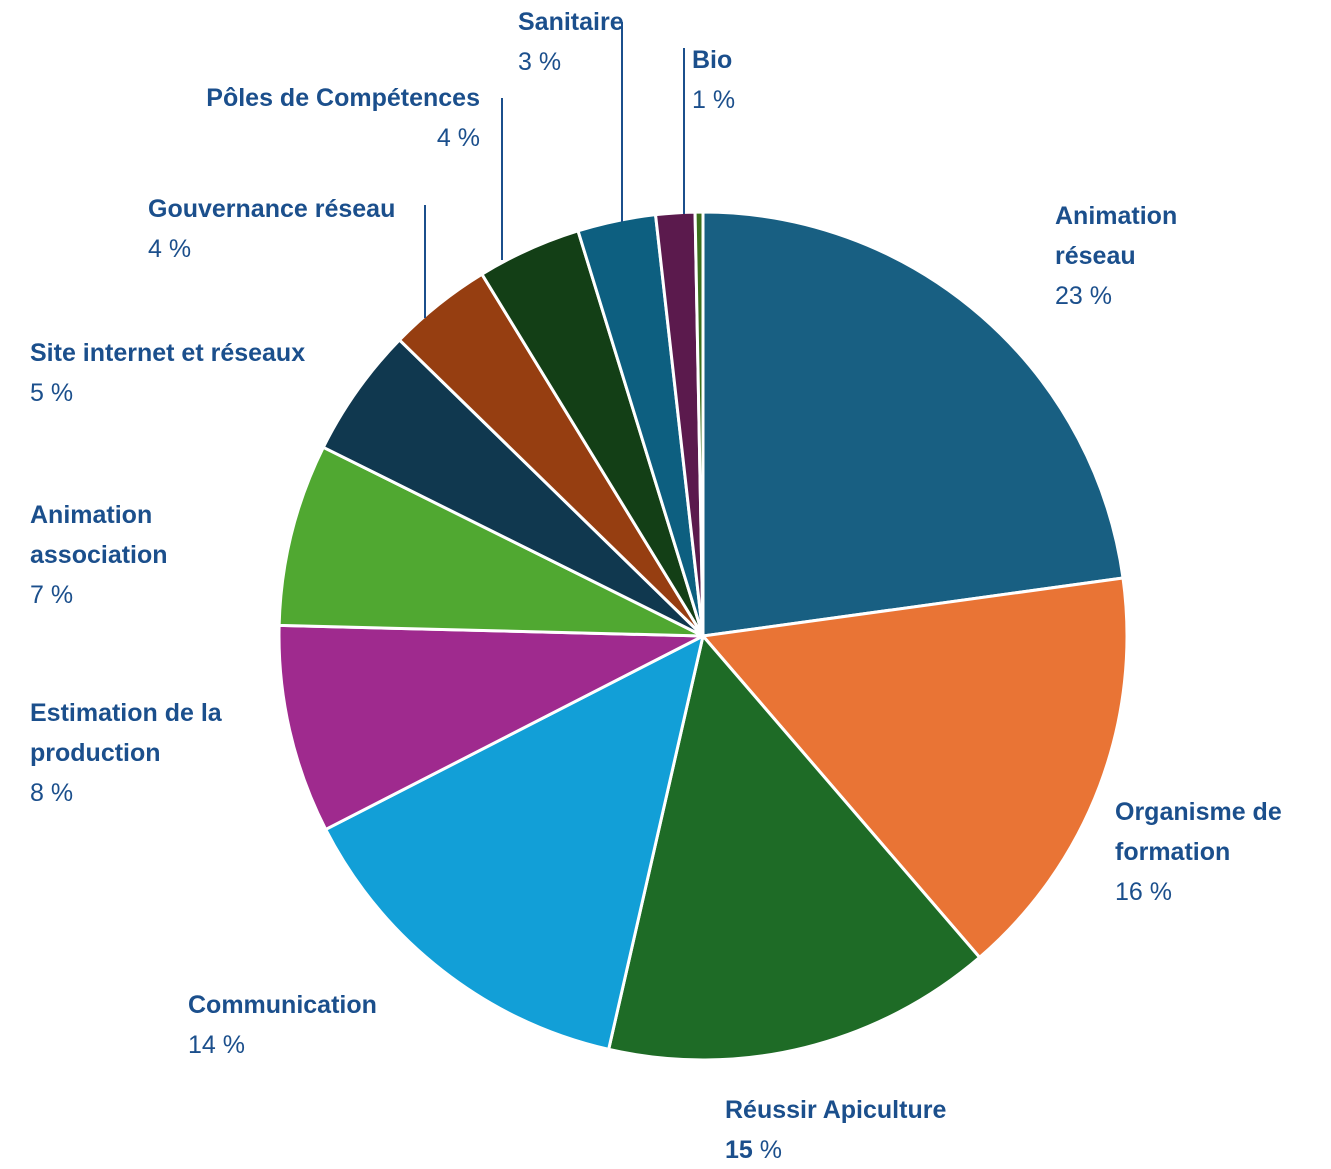  Describe the element at coordinates (699, 424) in the screenshot. I see `pie-slice-unlabeled` at that location.